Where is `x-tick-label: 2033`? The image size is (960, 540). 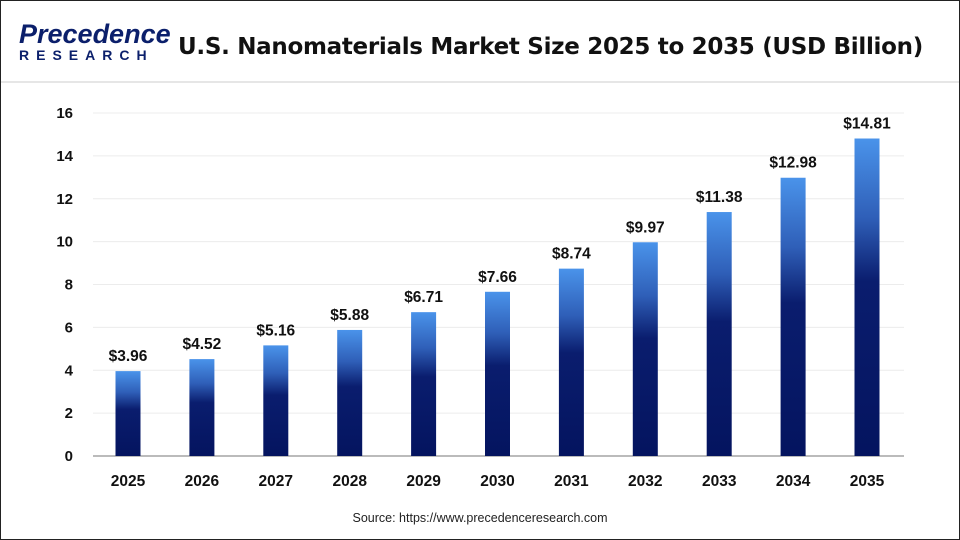
x-tick-label: 2033 is located at coordinates (719, 481).